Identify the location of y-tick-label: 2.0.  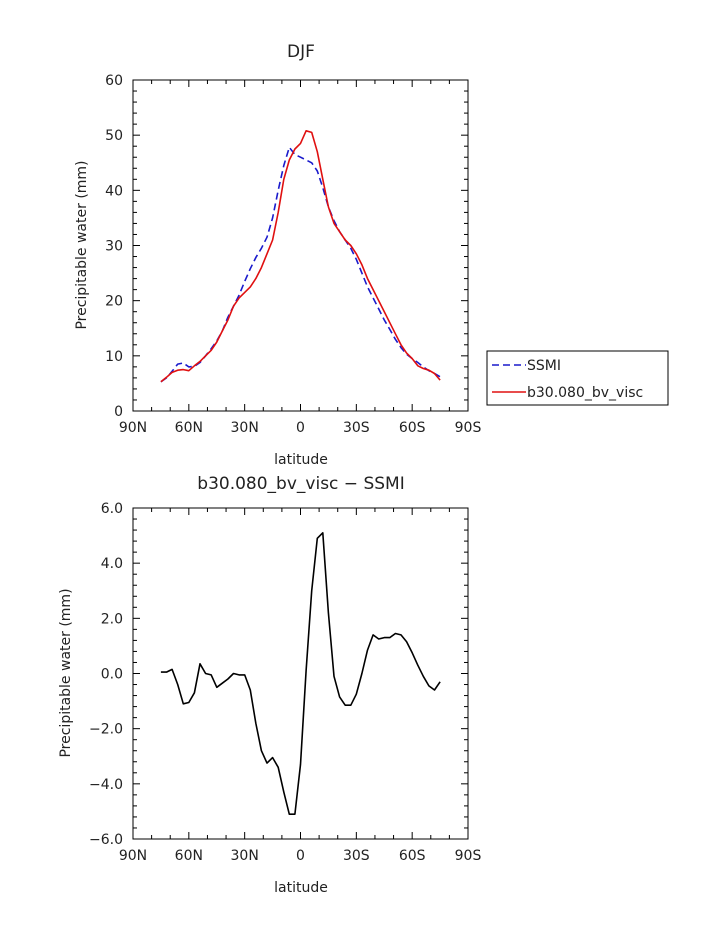
(112, 619).